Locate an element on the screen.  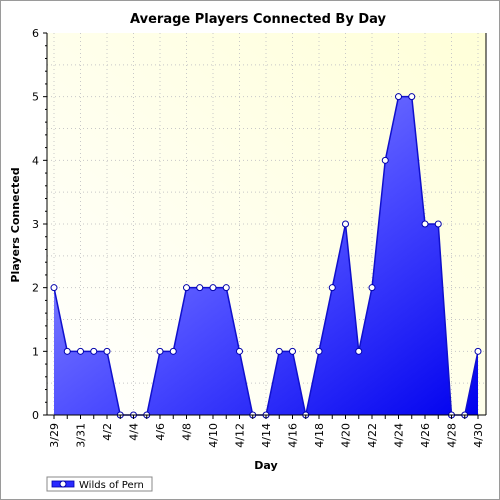
x-tick-label: 3/29 is located at coordinates (54, 435).